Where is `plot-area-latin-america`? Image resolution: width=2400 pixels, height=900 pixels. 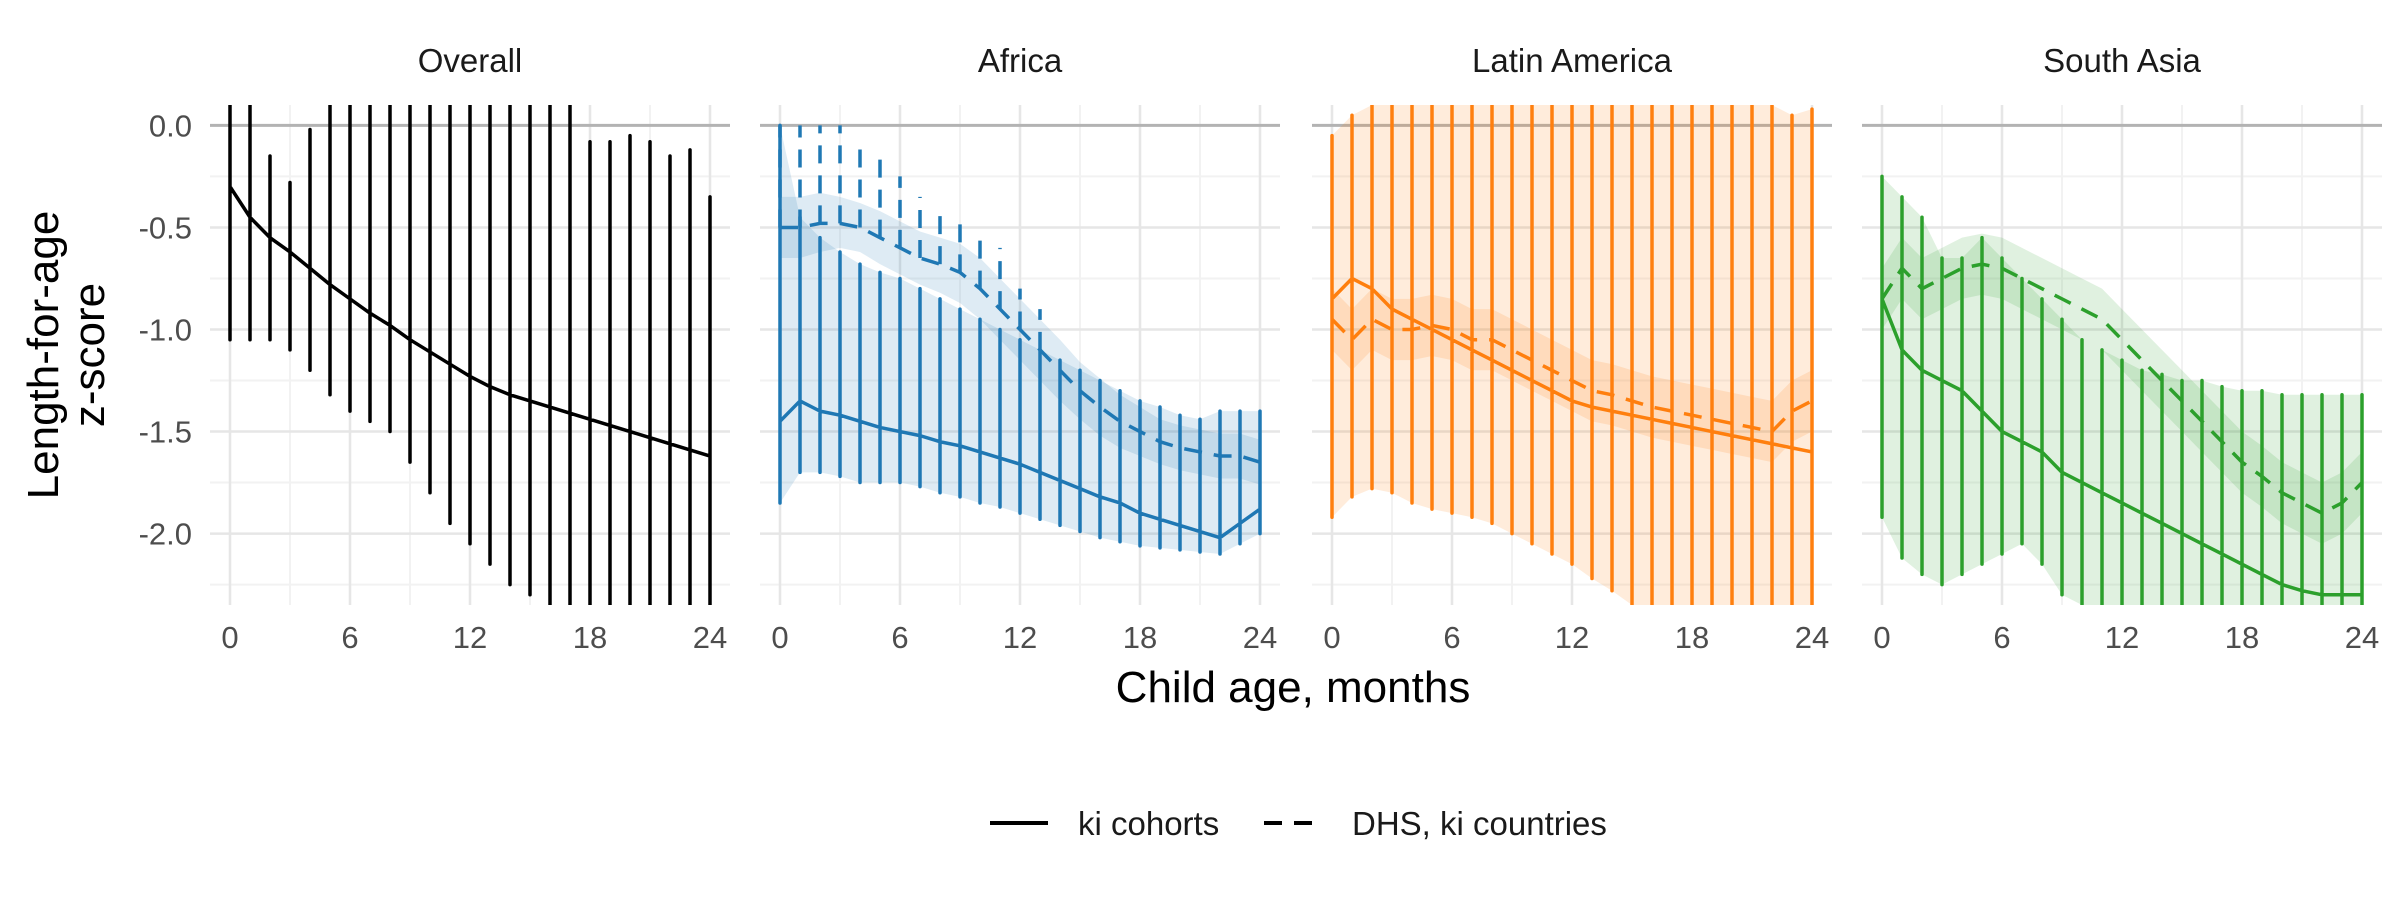 plot-area-latin-america is located at coordinates (1572, 355).